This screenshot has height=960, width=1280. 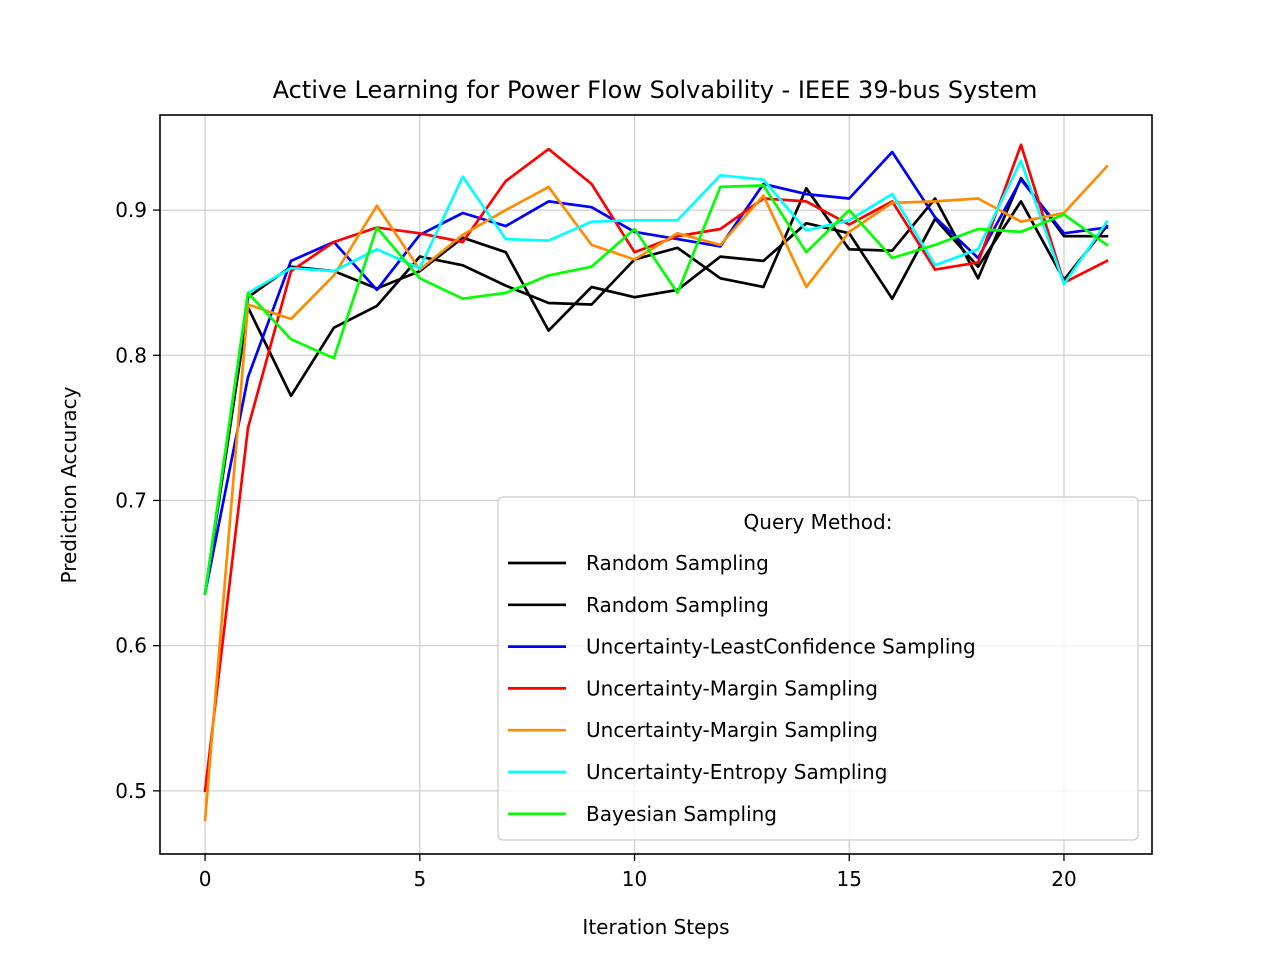 What do you see at coordinates (781, 647) in the screenshot?
I see `legend-label: Uncertainty-LeastConfidence Sampling` at bounding box center [781, 647].